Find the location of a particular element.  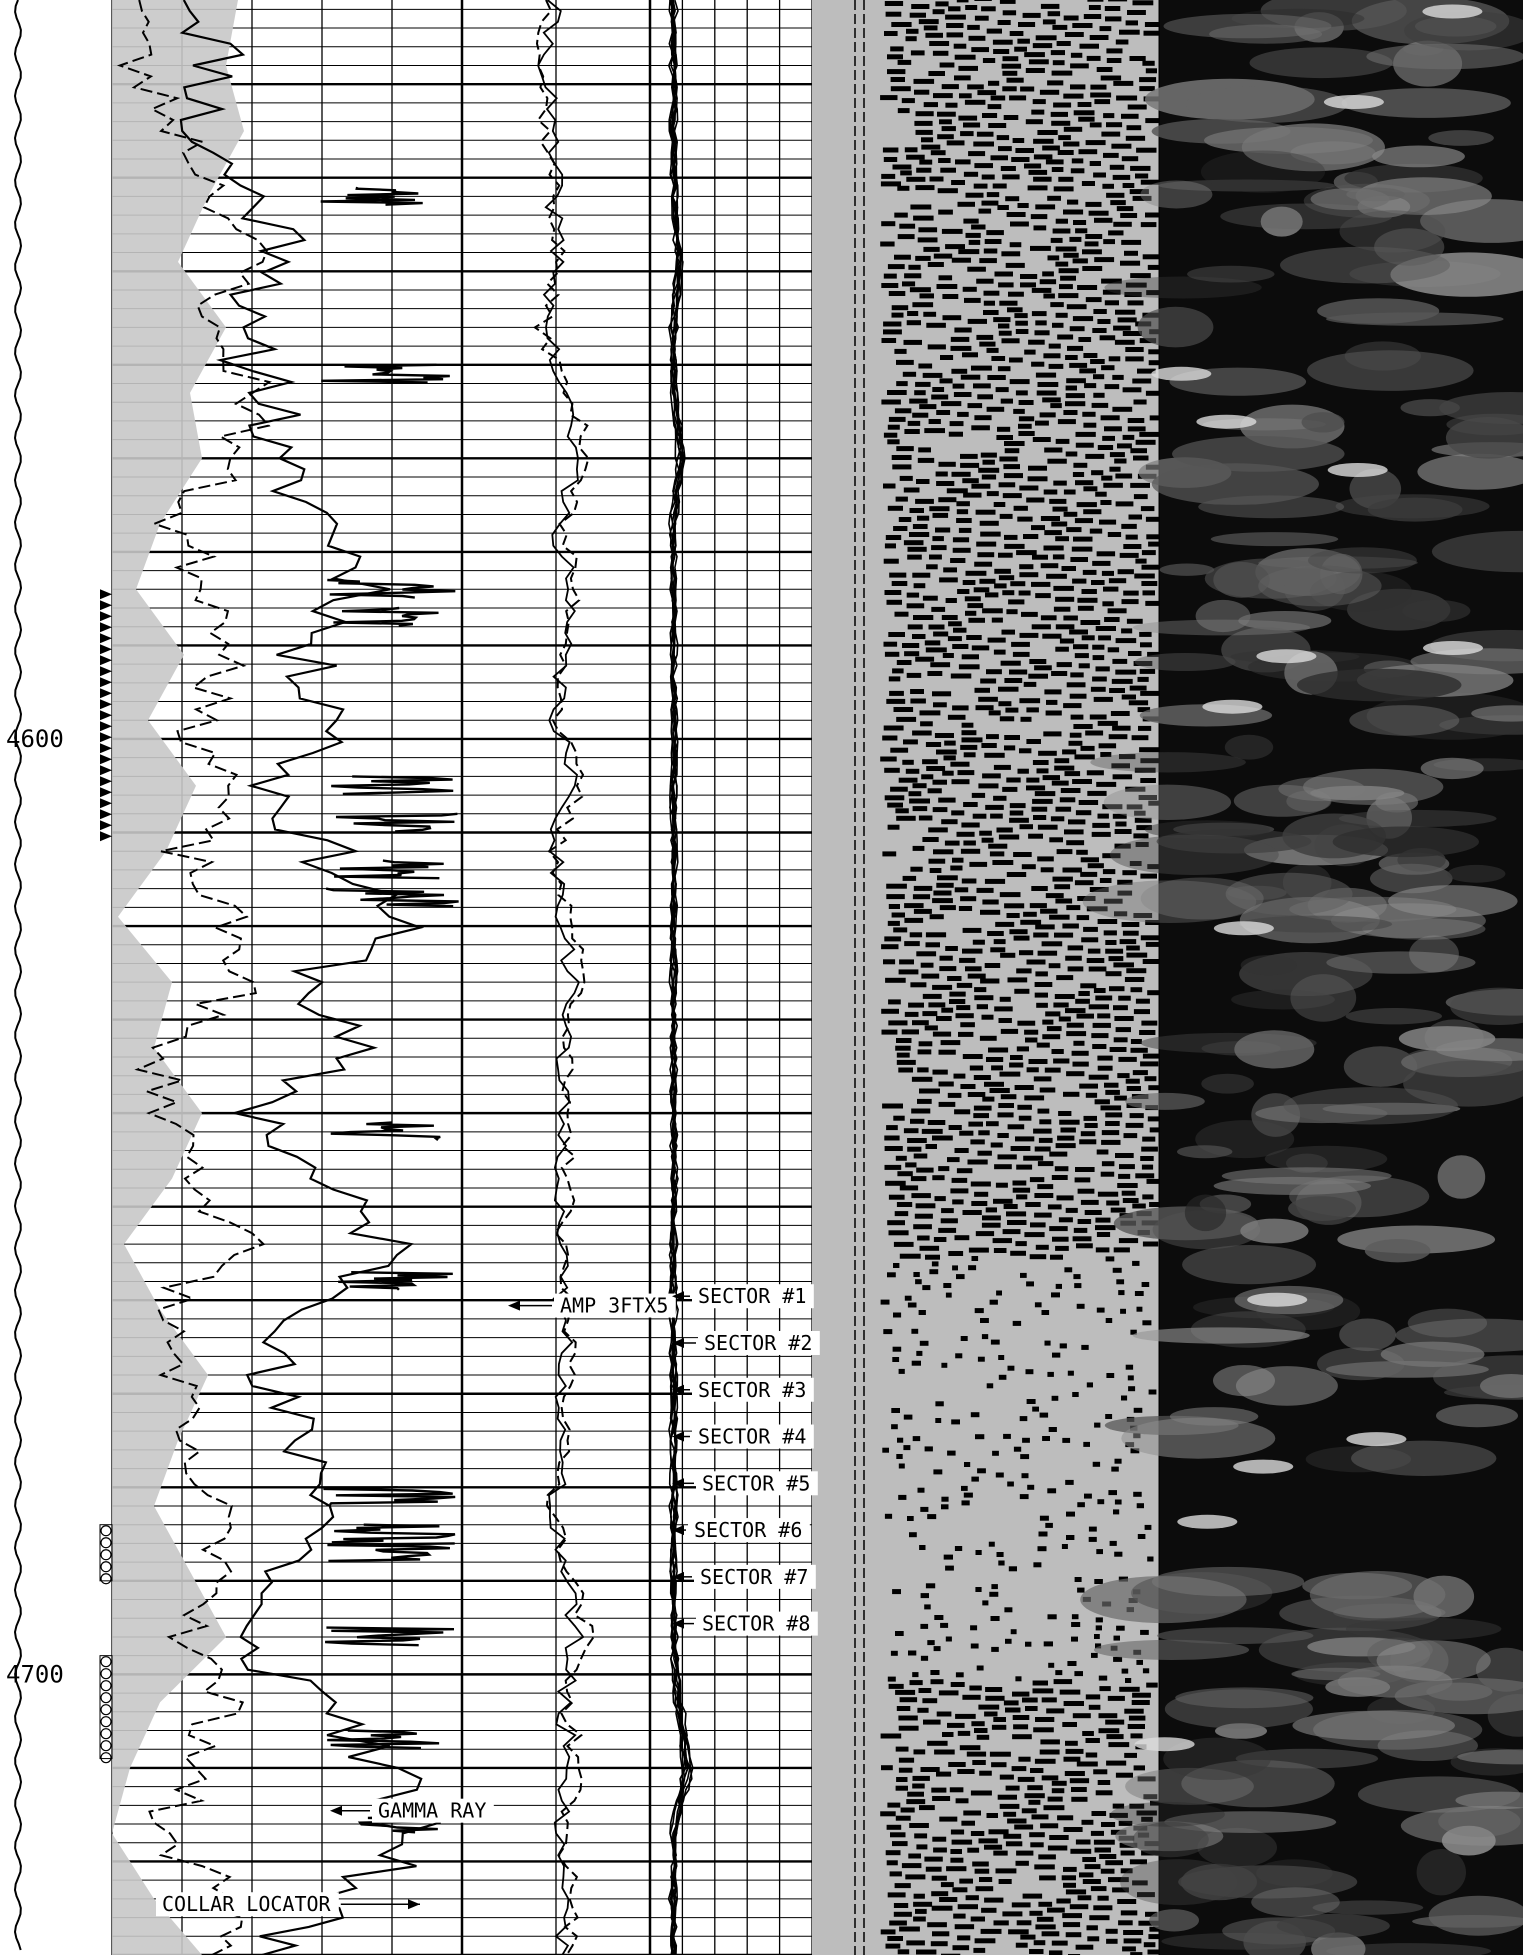

annotation-bg is located at coordinates (755, 1576).